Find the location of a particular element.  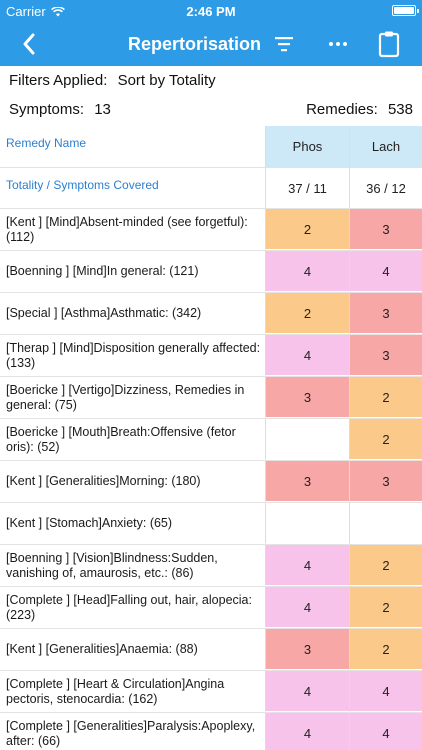

symptom-row: [Kent ] [Stomach]Anxiety: (65) is located at coordinates (211, 524).